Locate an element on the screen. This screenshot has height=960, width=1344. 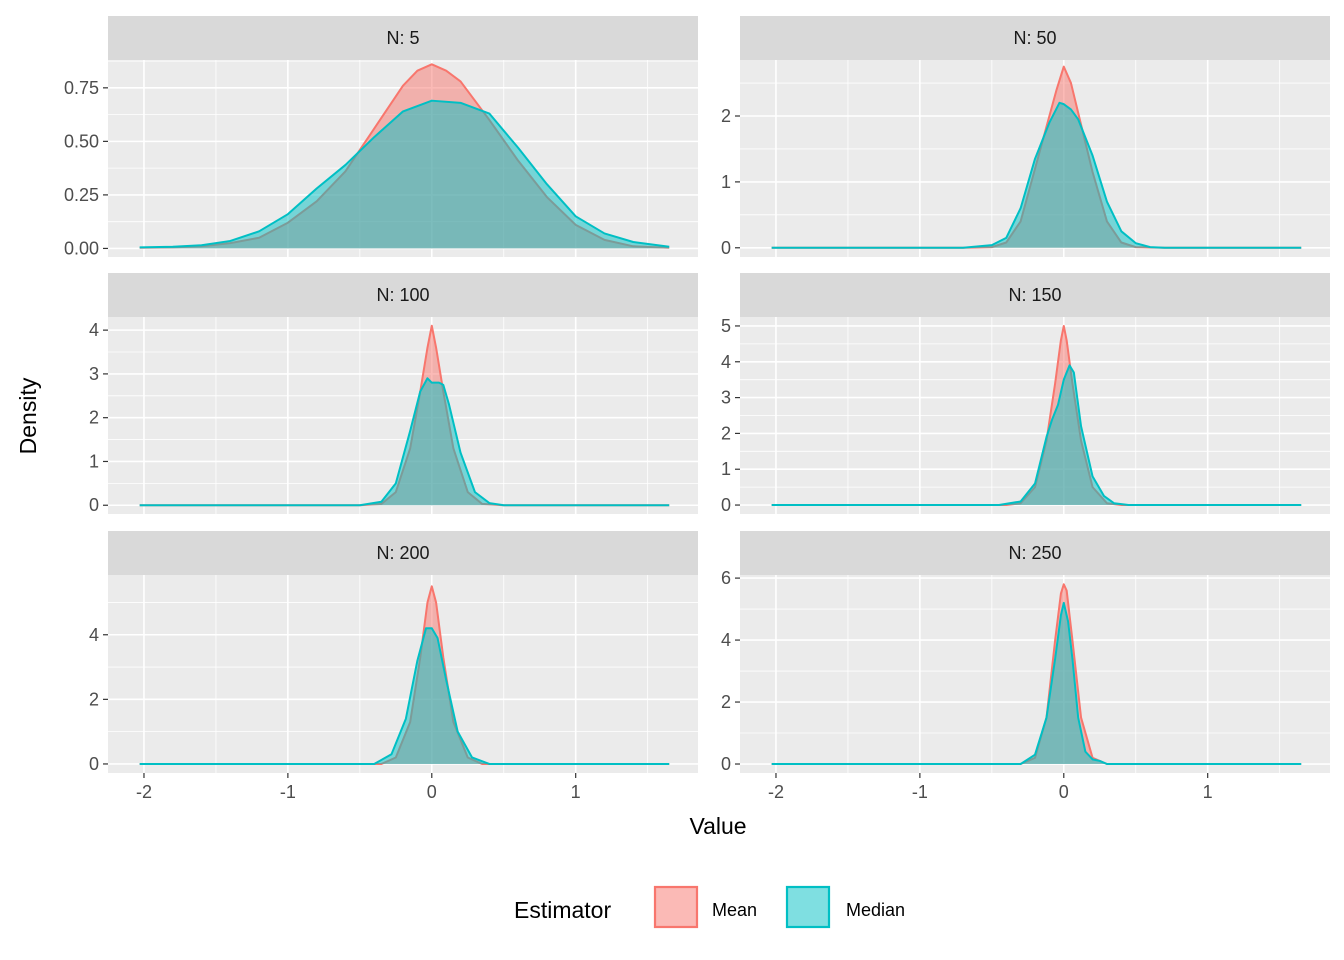
x-axis-title: Value is located at coordinates (717, 826).